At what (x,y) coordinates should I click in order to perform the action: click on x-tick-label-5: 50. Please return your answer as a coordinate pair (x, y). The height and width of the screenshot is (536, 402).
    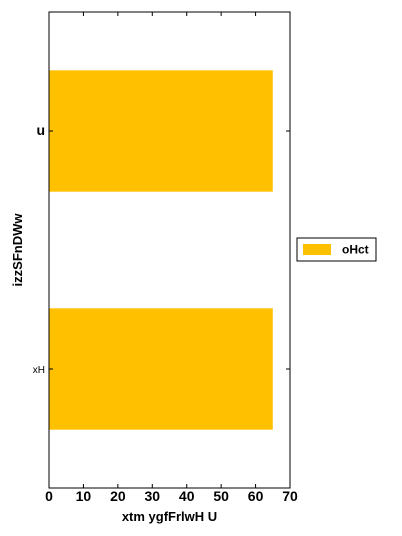
    Looking at the image, I should click on (221, 496).